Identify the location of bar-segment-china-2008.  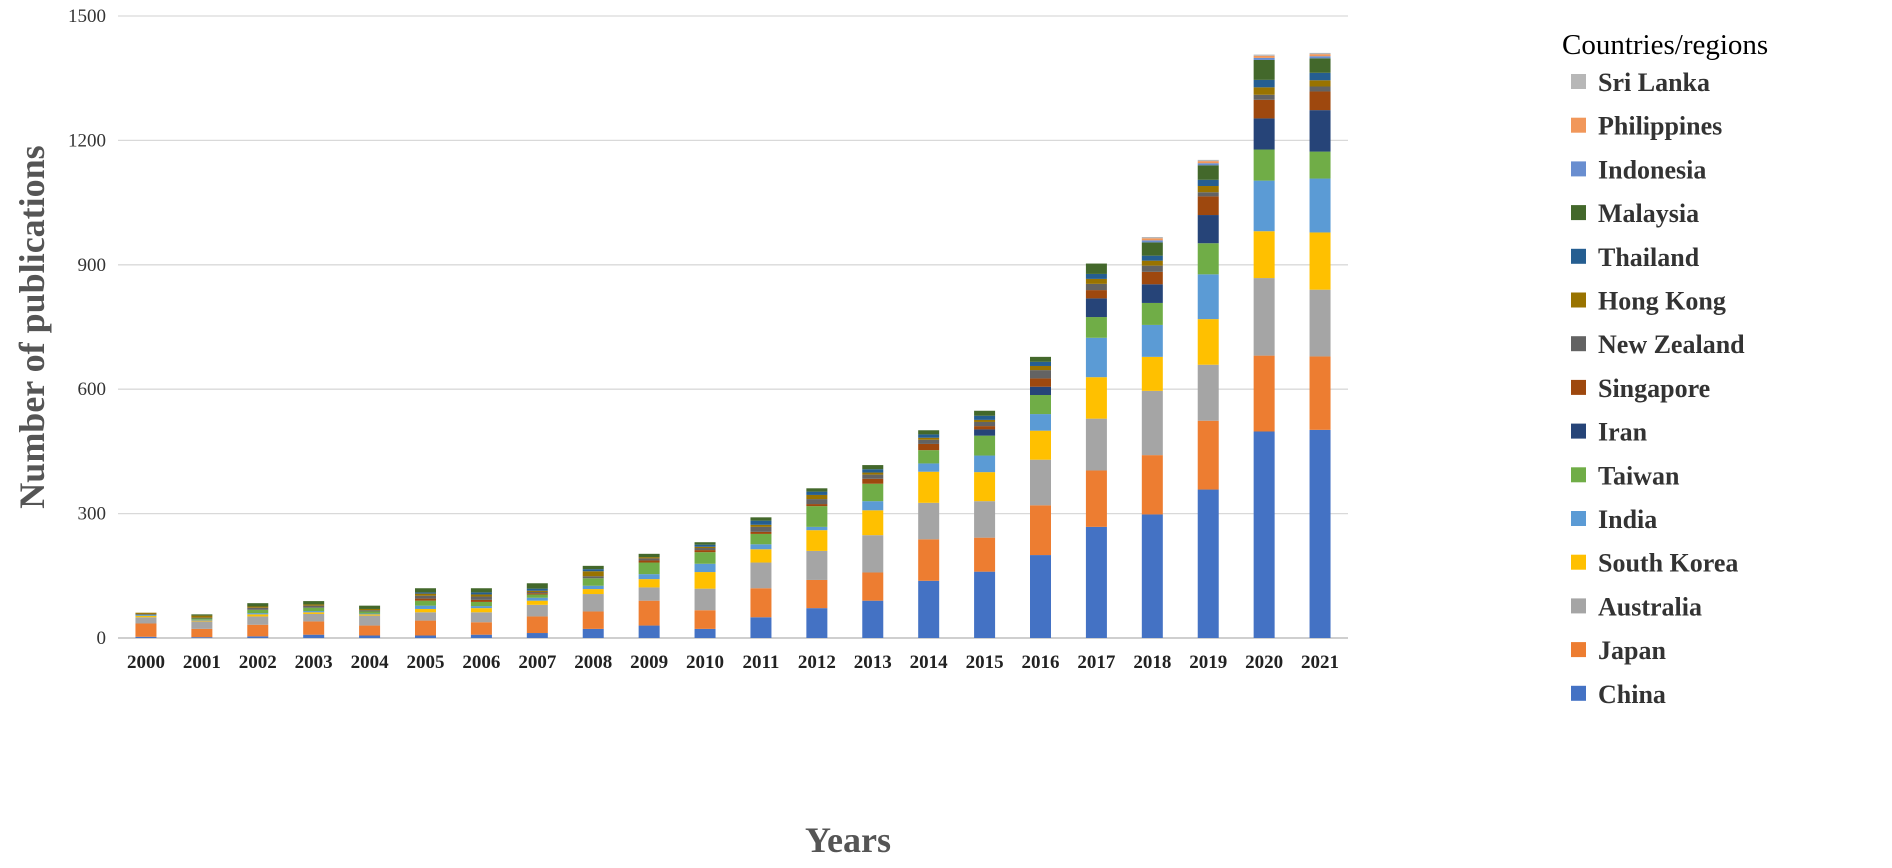
(593, 633).